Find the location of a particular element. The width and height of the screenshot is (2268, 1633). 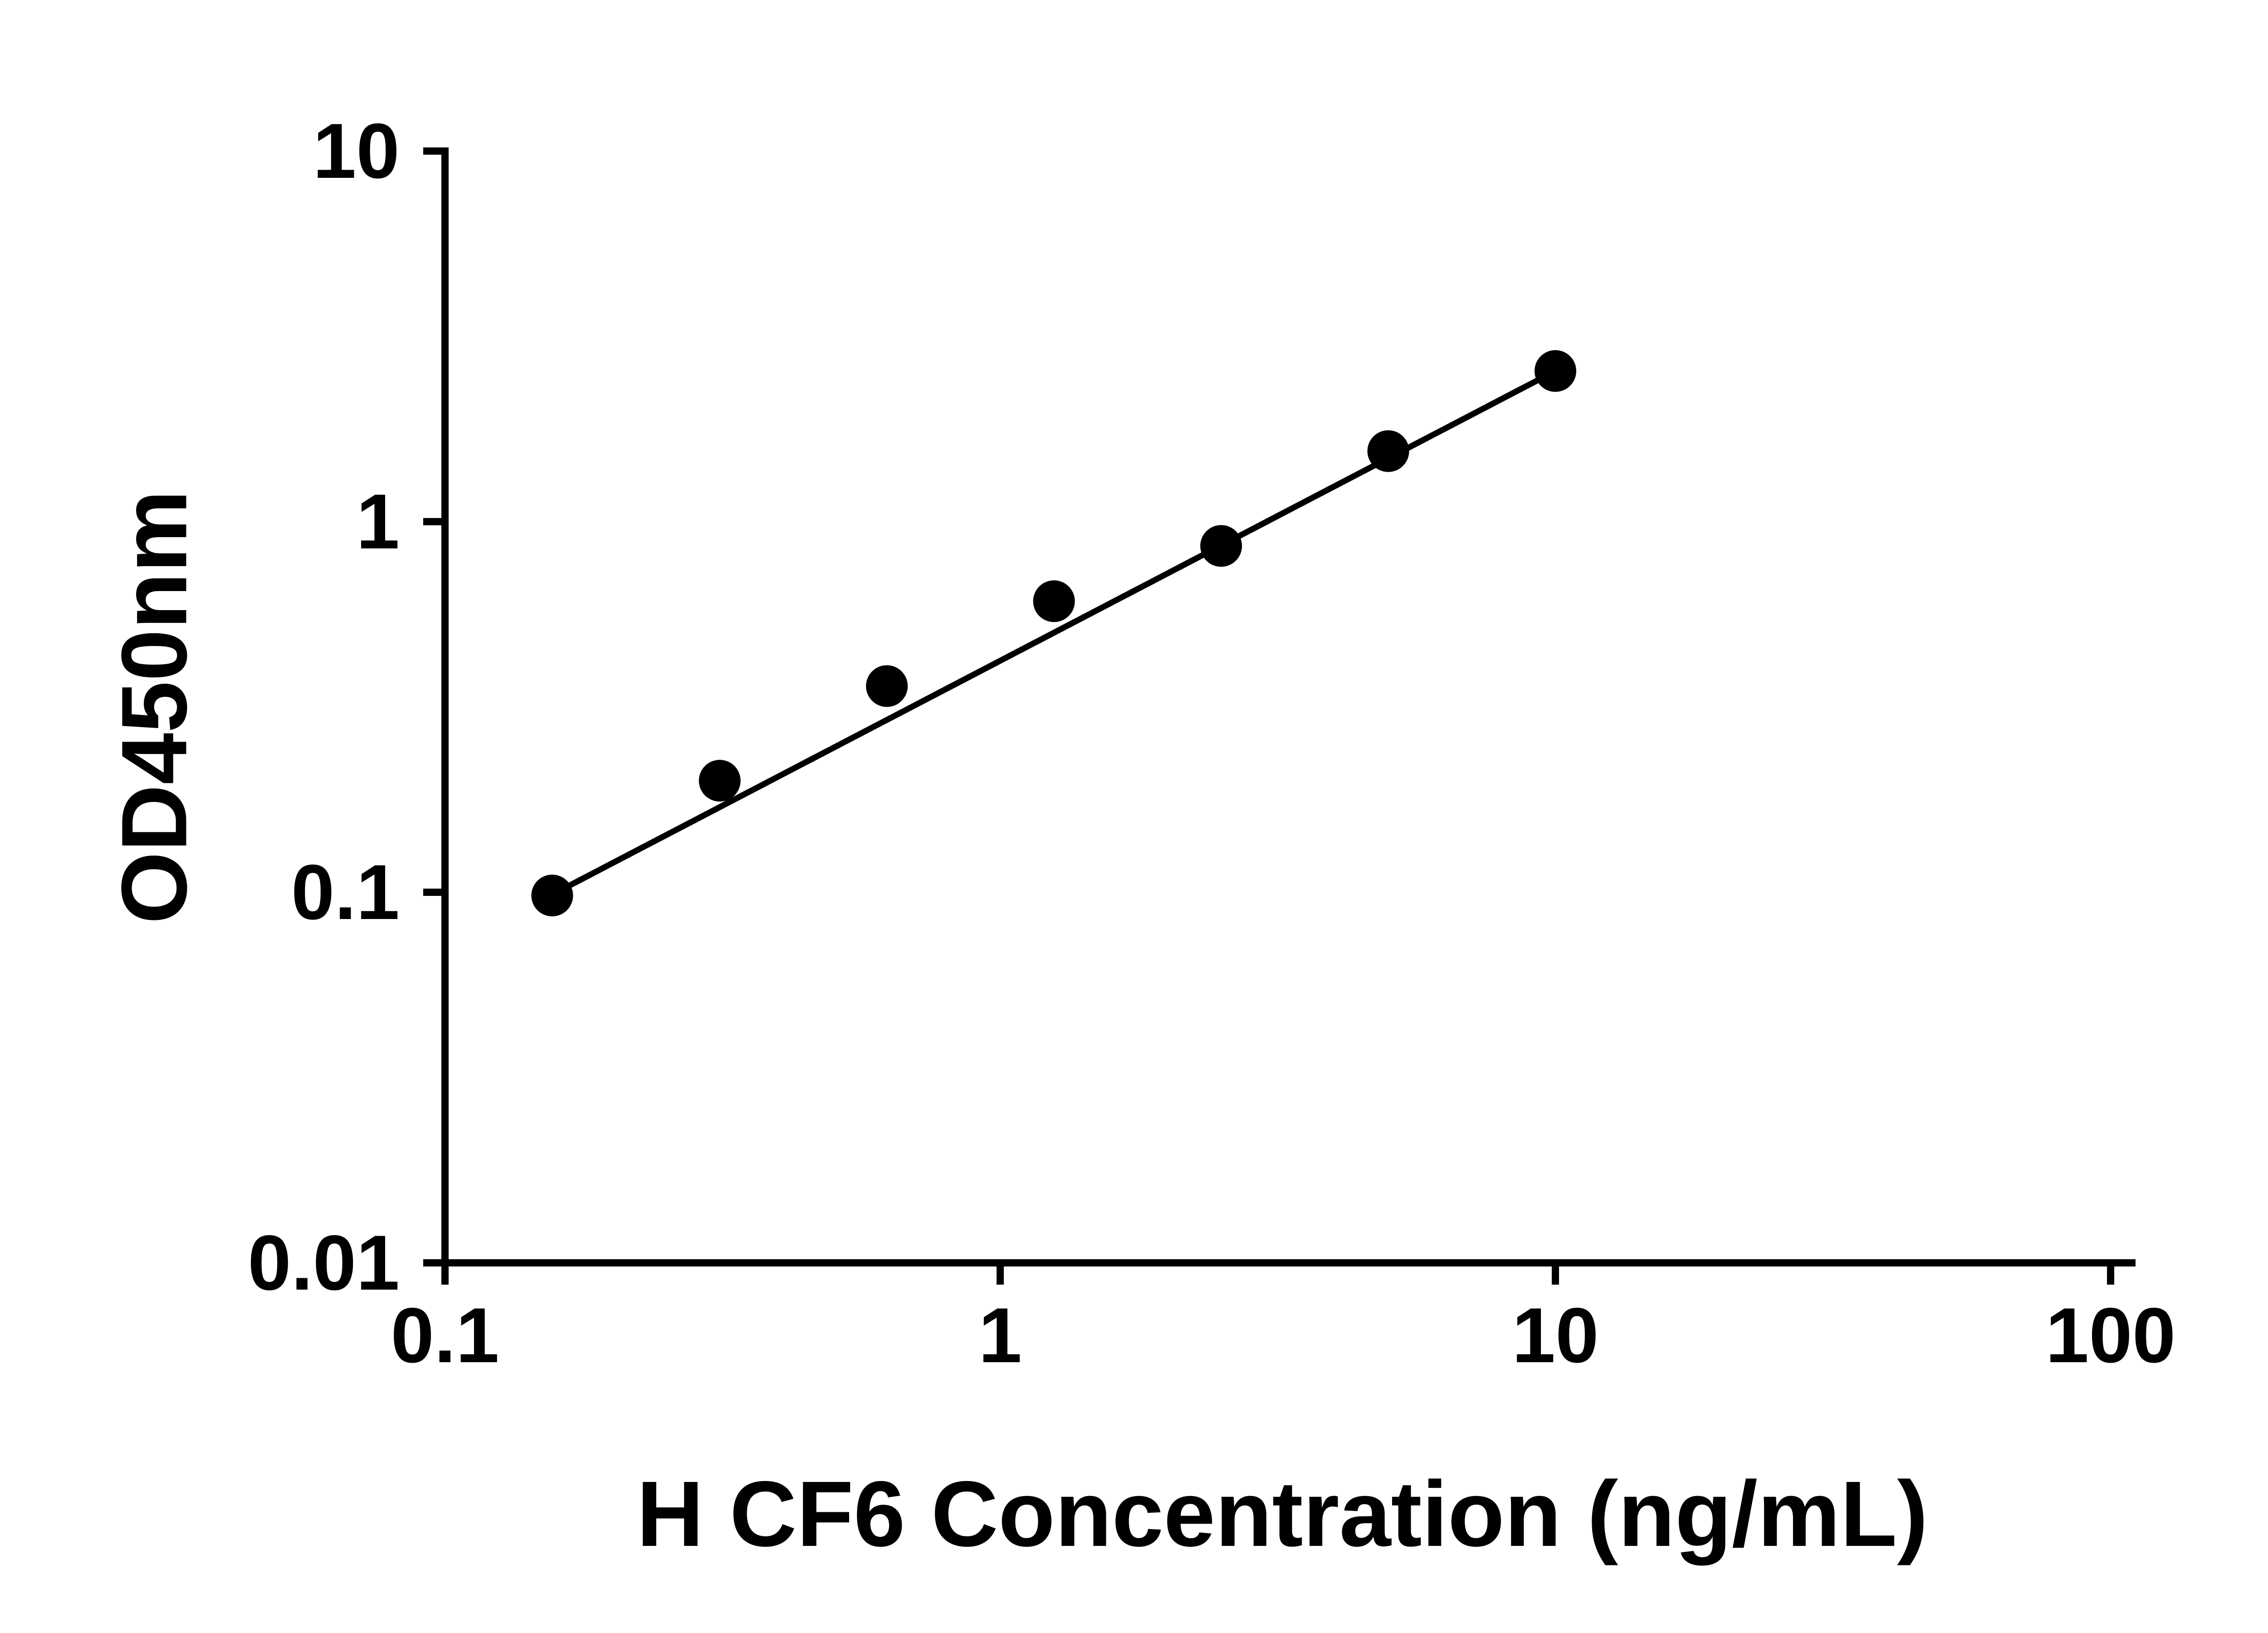

y-tick-label: 0.1 is located at coordinates (346, 892).